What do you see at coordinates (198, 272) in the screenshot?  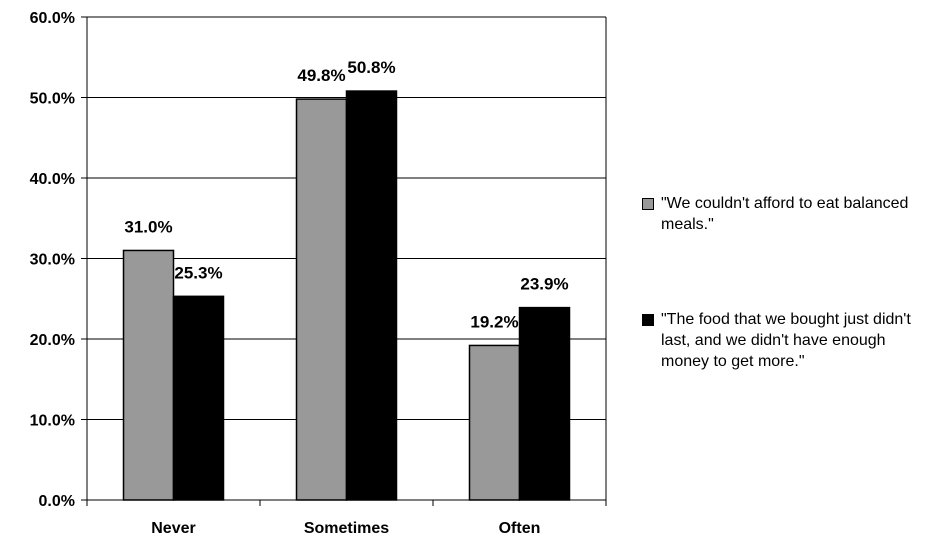 I see `data-label: 25.3%` at bounding box center [198, 272].